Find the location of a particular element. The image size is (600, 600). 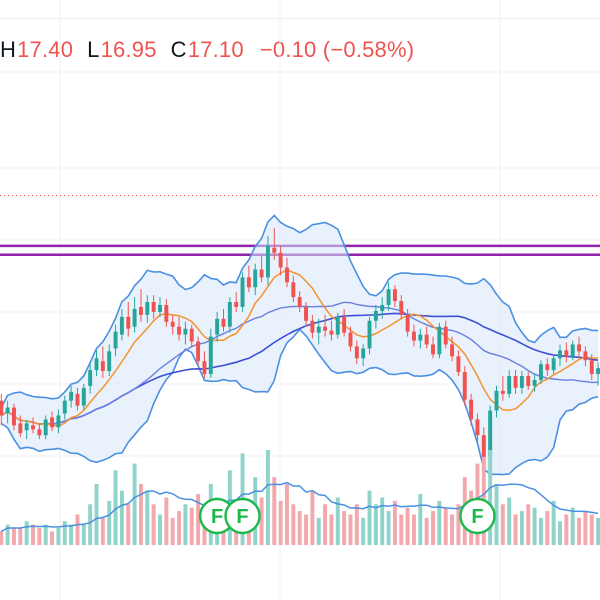

close-key: C is located at coordinates (178, 49).